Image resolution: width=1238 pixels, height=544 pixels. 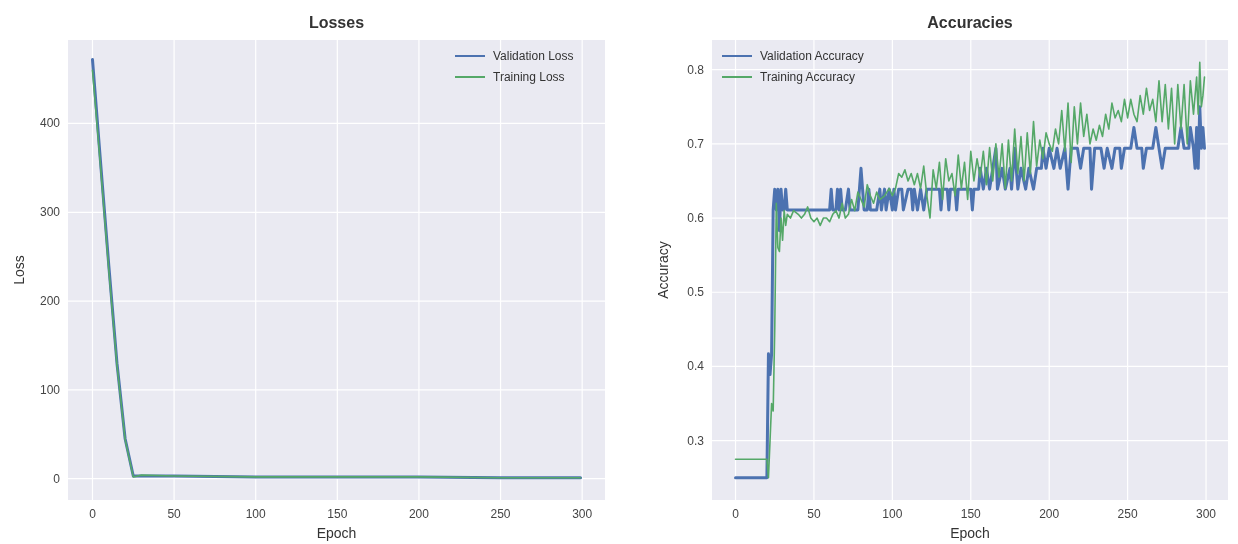 I want to click on legend-label: Validation Loss, so click(x=533, y=56).